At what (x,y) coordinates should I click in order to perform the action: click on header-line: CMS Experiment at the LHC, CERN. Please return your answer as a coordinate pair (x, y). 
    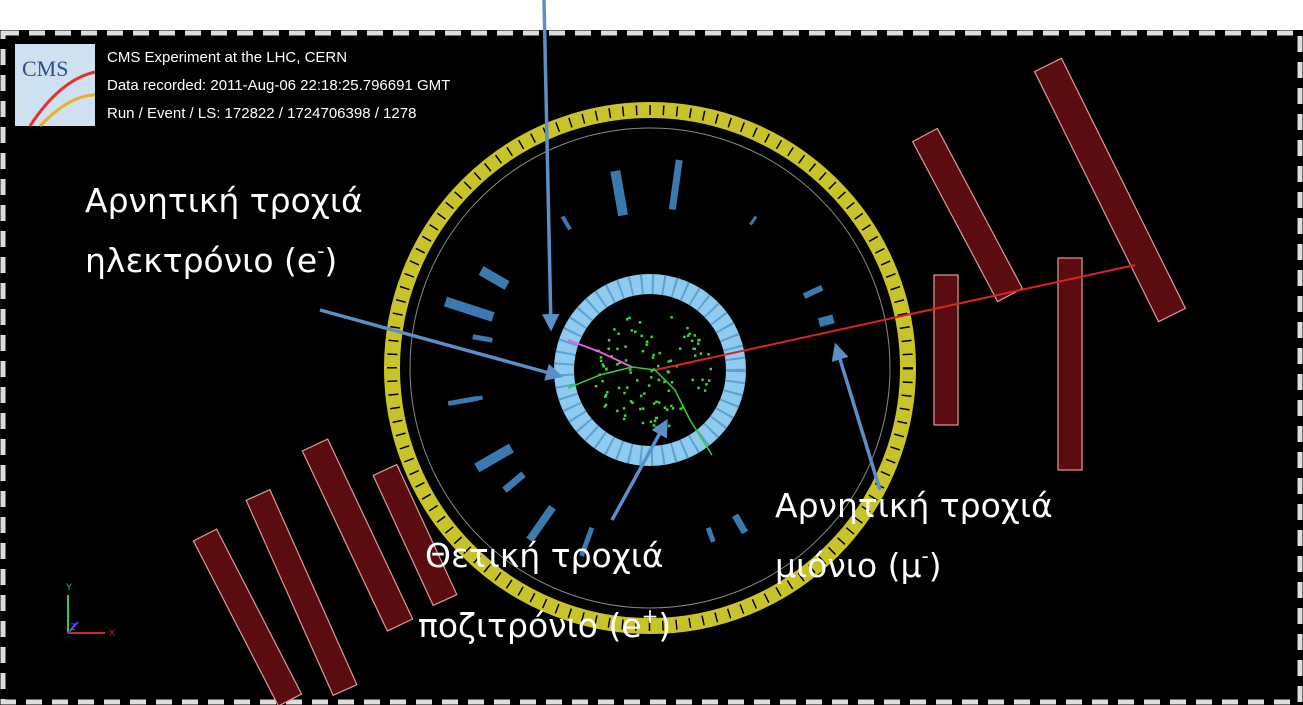
    Looking at the image, I should click on (227, 57).